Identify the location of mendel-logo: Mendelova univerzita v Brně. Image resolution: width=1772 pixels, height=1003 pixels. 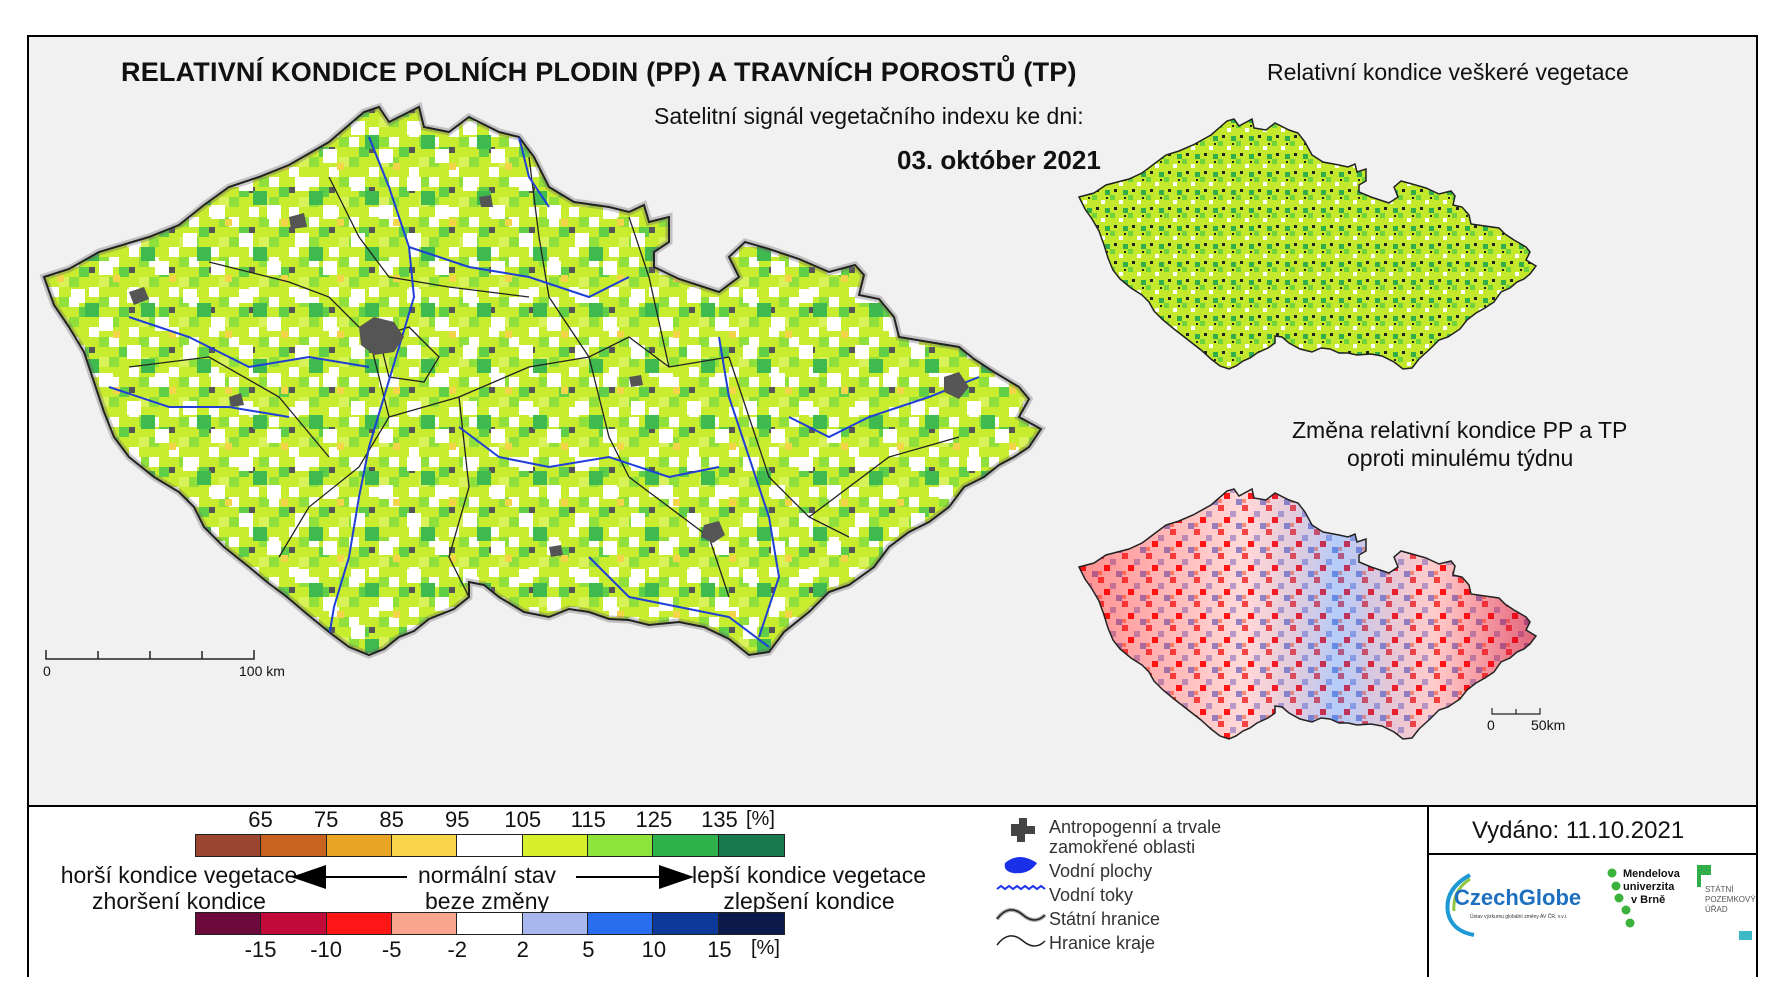
(1649, 905).